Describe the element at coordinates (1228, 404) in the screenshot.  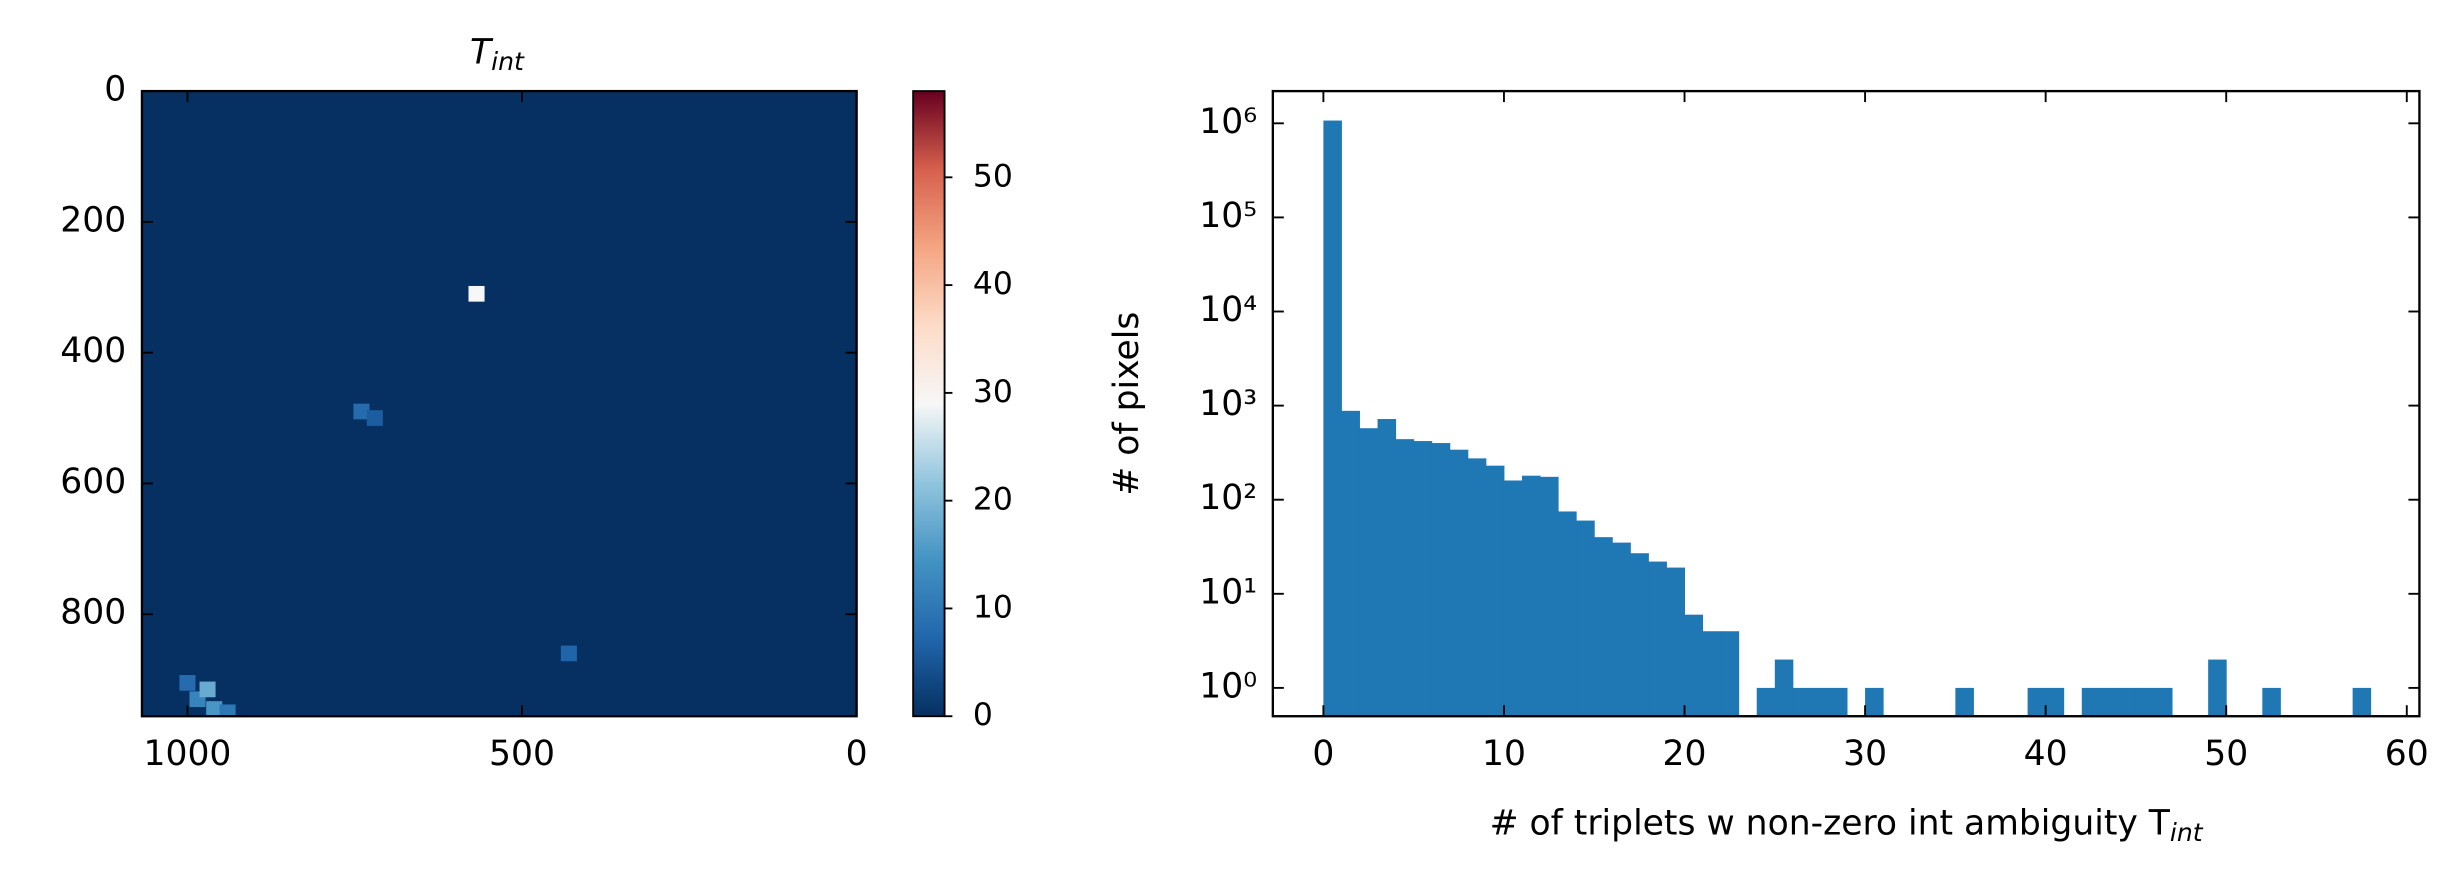
I see `y-tick-label: 10³` at that location.